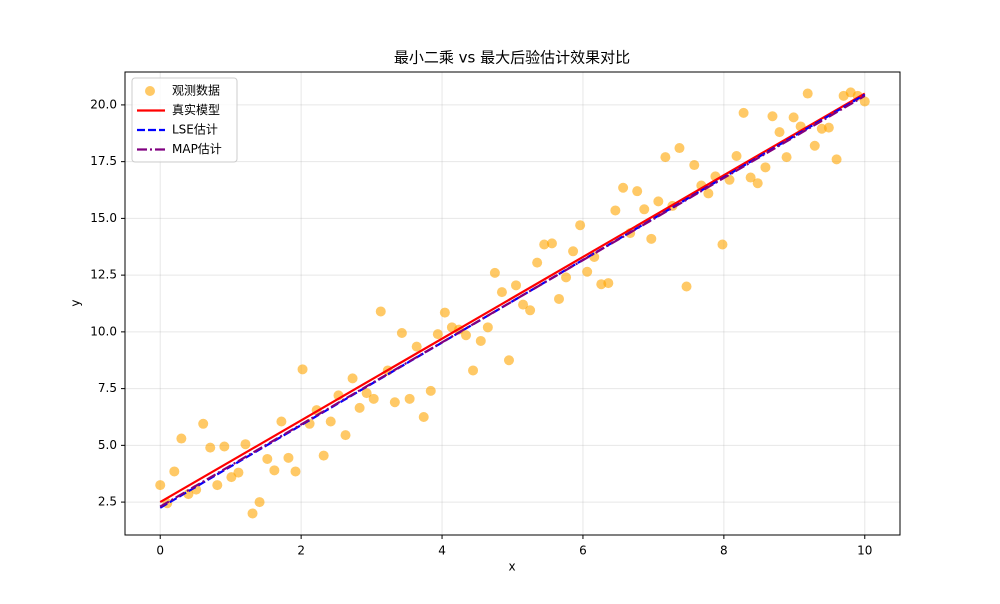 This screenshot has height=604, width=1000. What do you see at coordinates (150, 91) in the screenshot?
I see `legend-marker` at bounding box center [150, 91].